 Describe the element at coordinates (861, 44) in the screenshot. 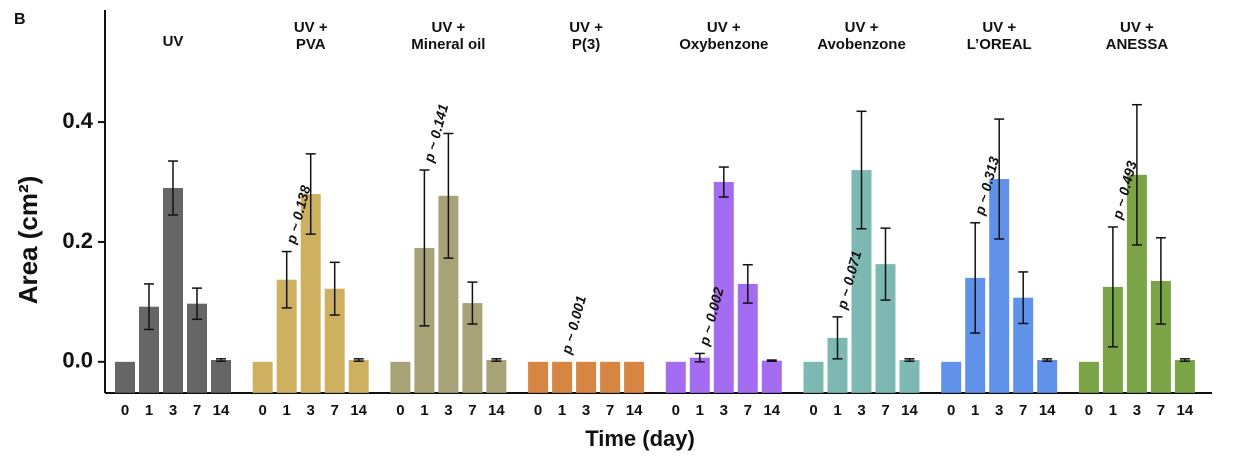

I see `group-label: Avobenzone` at that location.